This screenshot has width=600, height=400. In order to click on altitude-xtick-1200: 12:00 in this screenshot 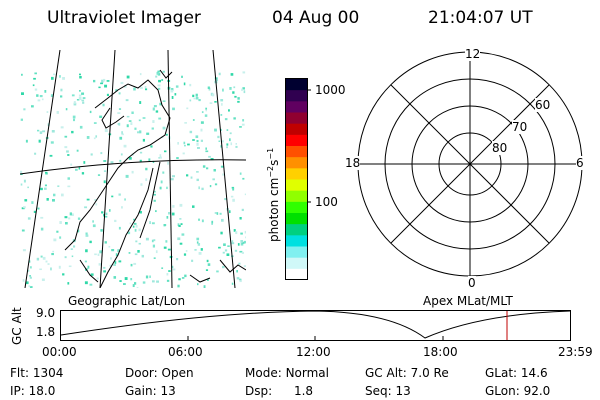, I will do `click(313, 352)`.